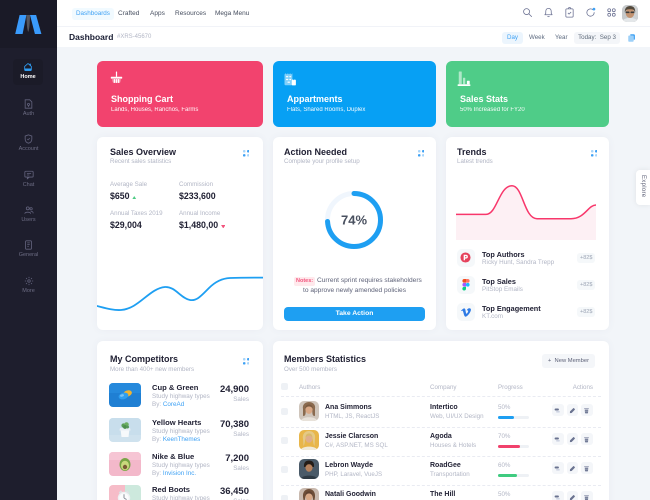 The height and width of the screenshot is (500, 650). Describe the element at coordinates (354, 220) in the screenshot. I see `svg-text: 74%` at that location.